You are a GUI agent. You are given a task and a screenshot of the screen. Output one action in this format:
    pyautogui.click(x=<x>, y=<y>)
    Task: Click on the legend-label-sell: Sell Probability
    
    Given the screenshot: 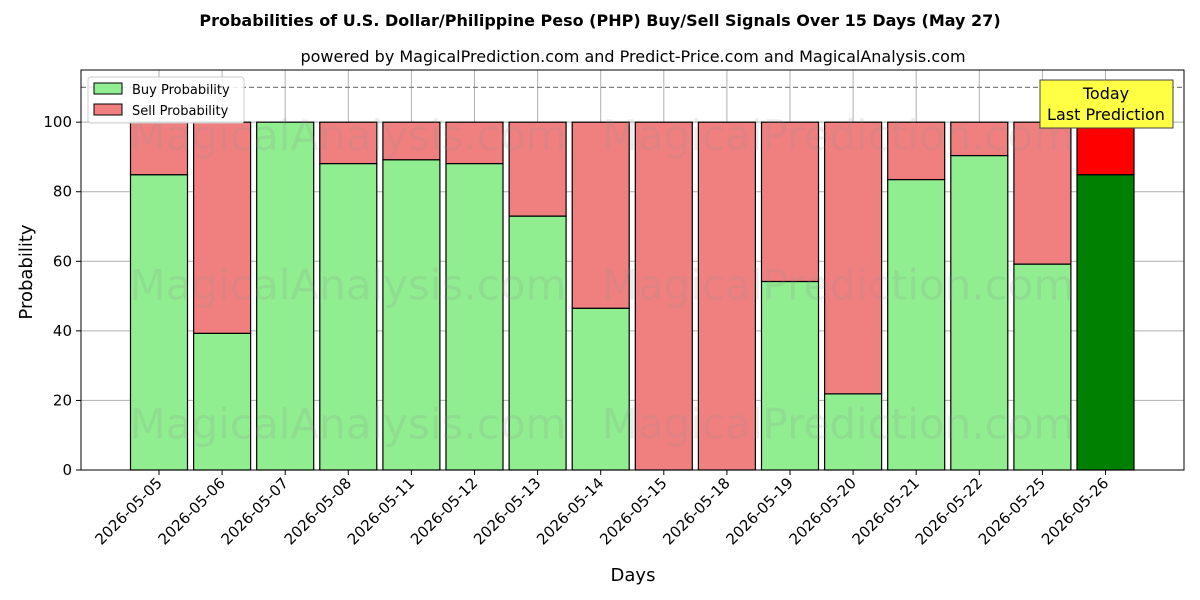 What is the action you would take?
    pyautogui.click(x=180, y=111)
    